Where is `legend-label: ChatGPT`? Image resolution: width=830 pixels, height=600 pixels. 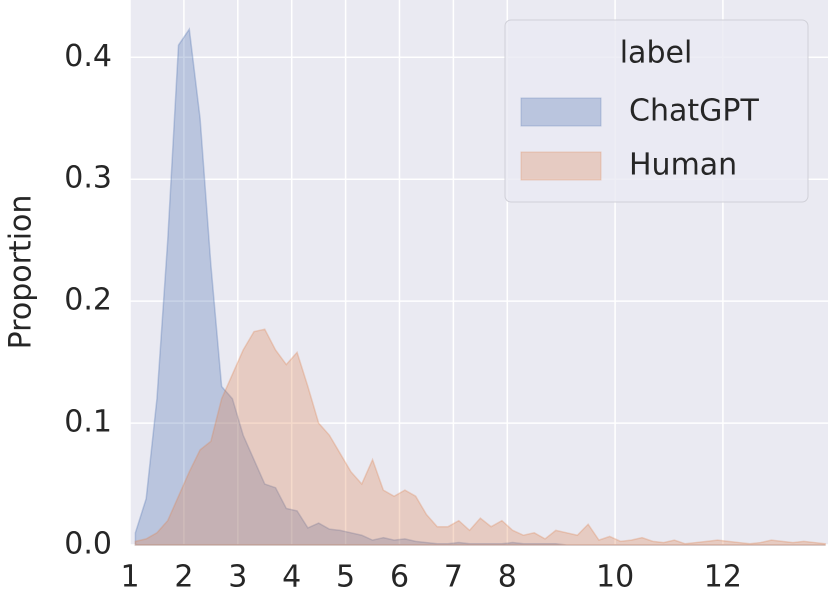
legend-label: ChatGPT is located at coordinates (694, 111).